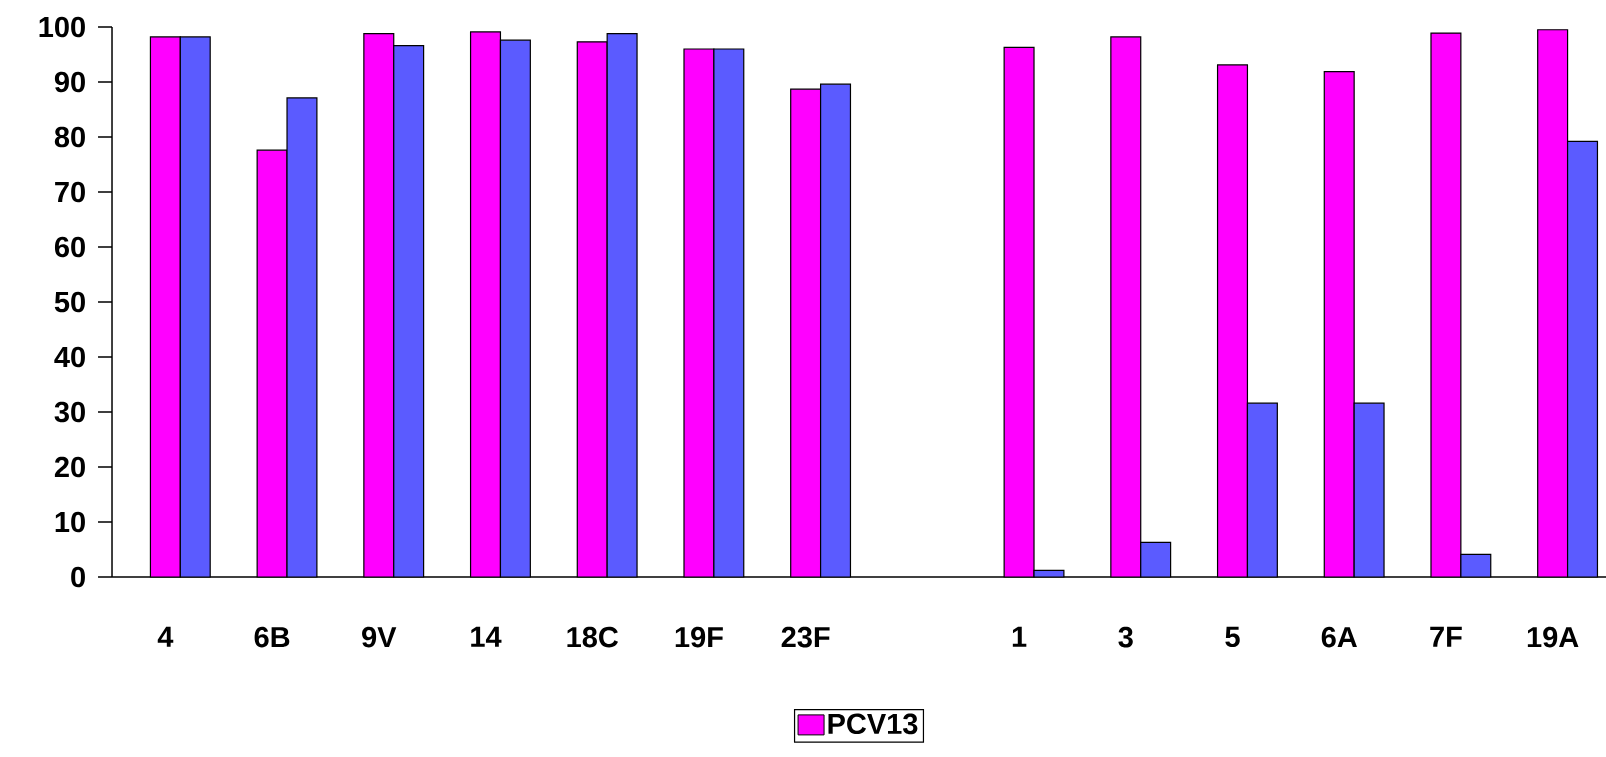 The image size is (1606, 757). What do you see at coordinates (873, 724) in the screenshot?
I see `legend-label: PCV13` at bounding box center [873, 724].